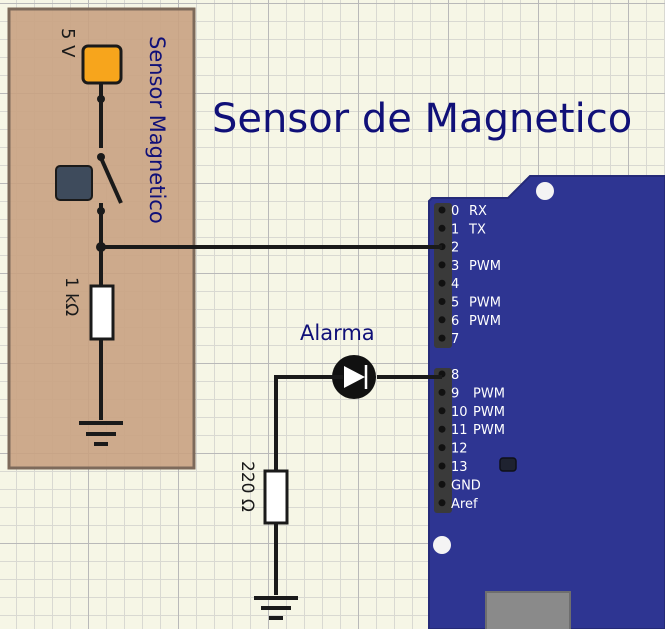  What do you see at coordinates (67, 43) in the screenshot?
I see `supply-label: 5 V` at bounding box center [67, 43].